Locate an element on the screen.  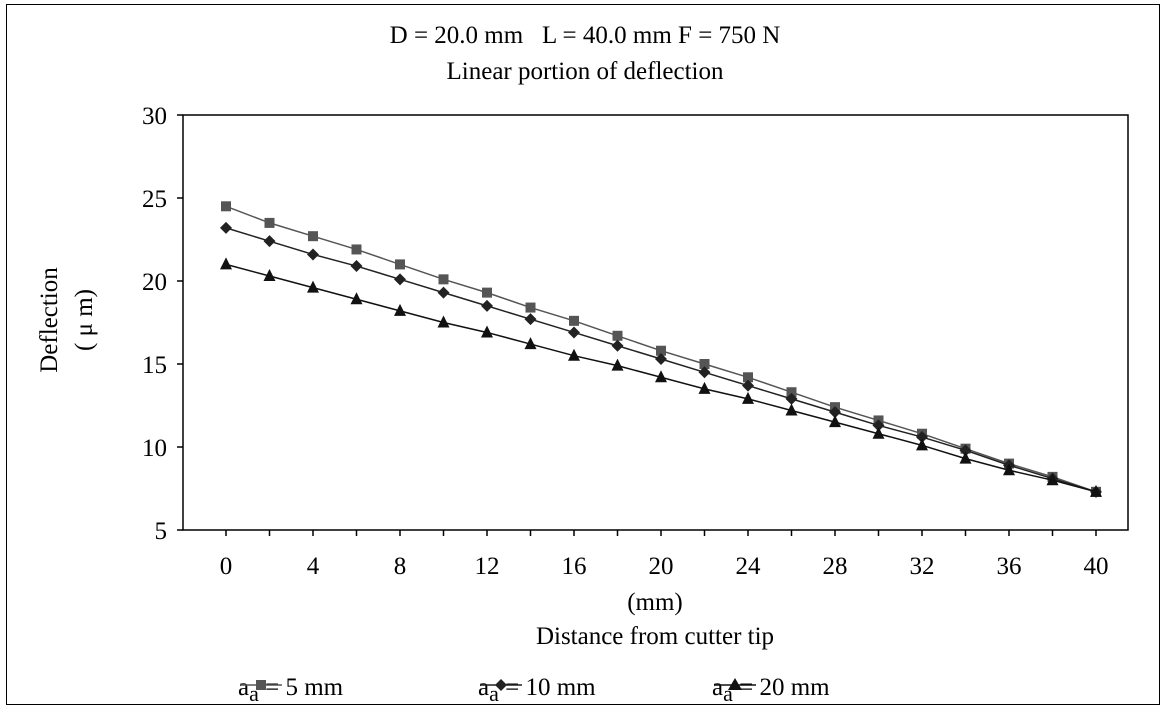
x-axis-unit: (mm) is located at coordinates (655, 602).